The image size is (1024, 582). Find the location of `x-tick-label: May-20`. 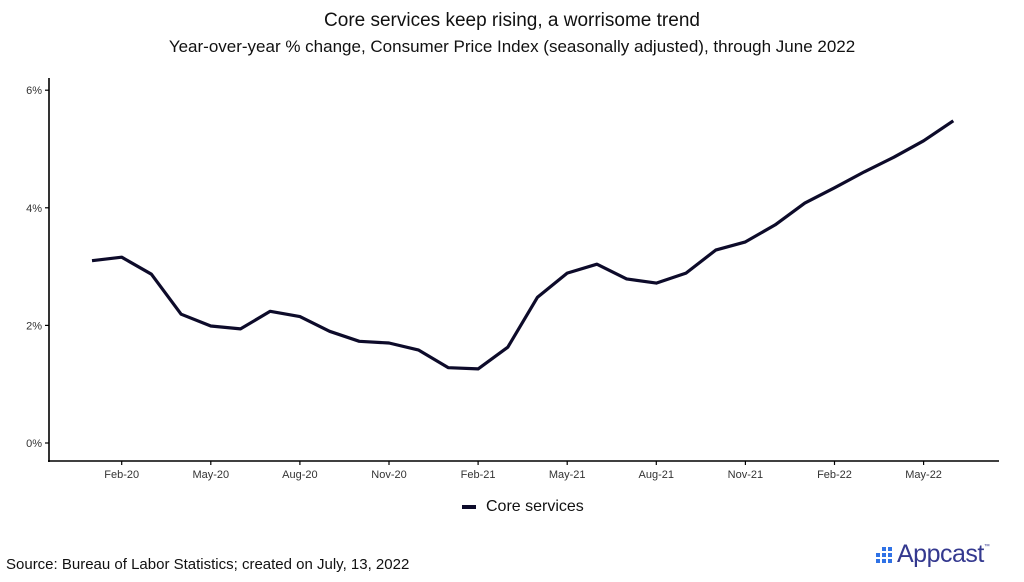

x-tick-label: May-20 is located at coordinates (210, 475).